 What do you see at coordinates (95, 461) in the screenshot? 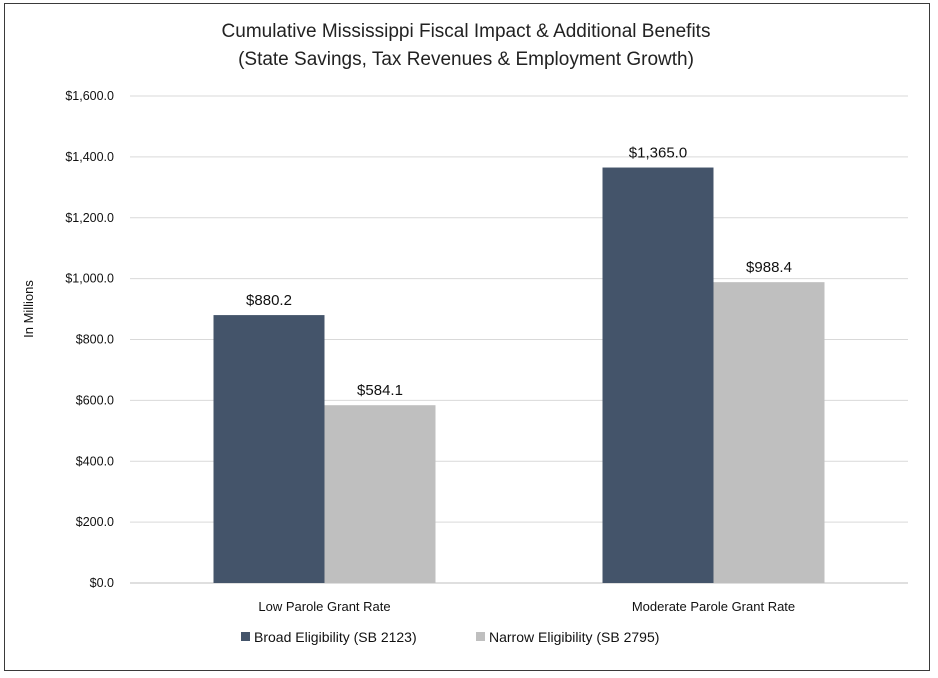
I see `y-tick-label: $400.0` at bounding box center [95, 461].